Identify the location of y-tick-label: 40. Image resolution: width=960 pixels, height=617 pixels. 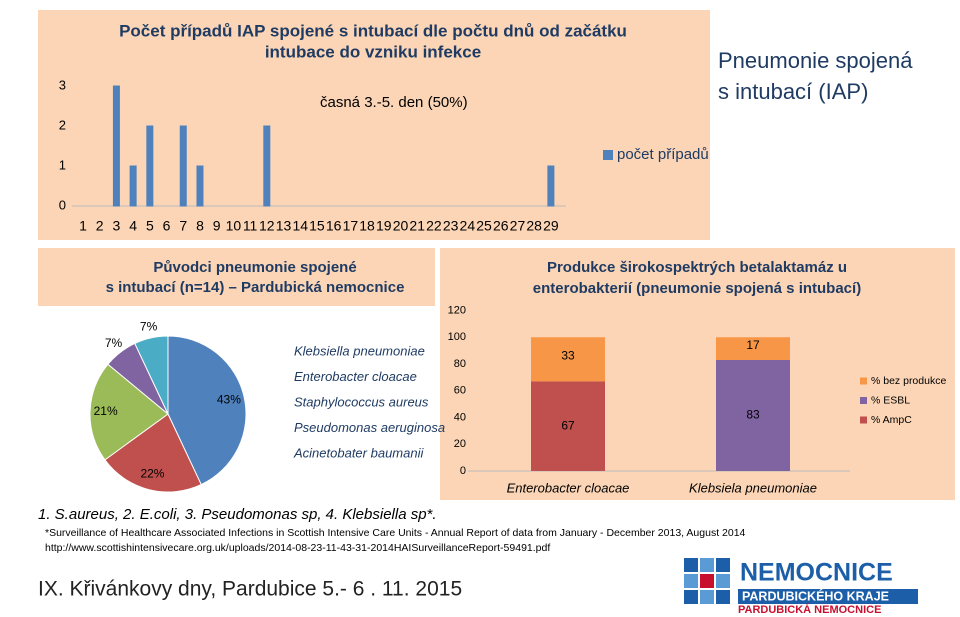
(460, 417).